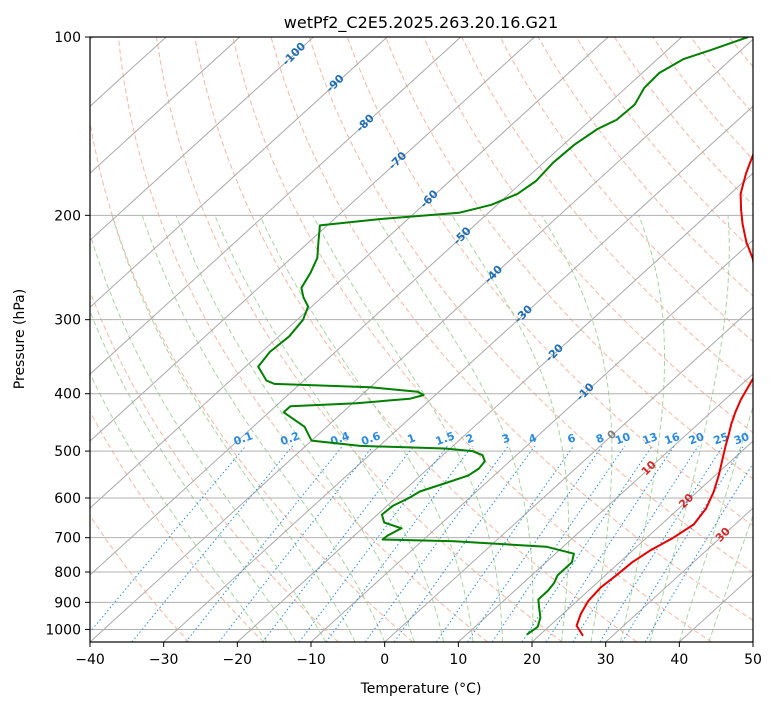 This screenshot has width=775, height=708. I want to click on y-tick-label: 800, so click(67, 573).